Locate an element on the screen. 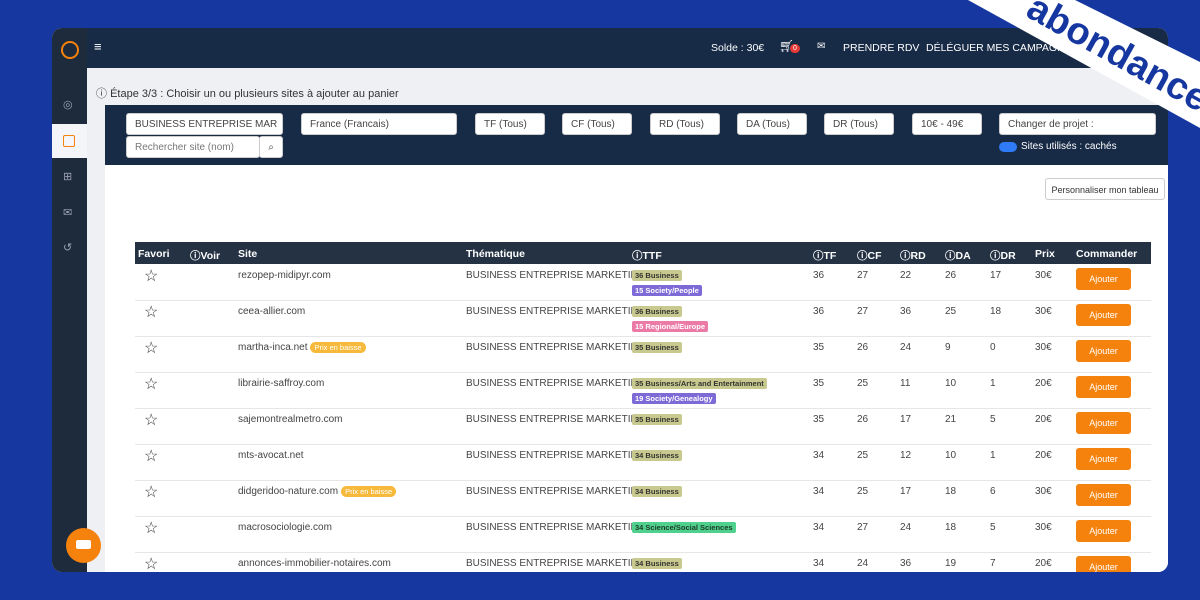  metric-da: 18 is located at coordinates (951, 527).